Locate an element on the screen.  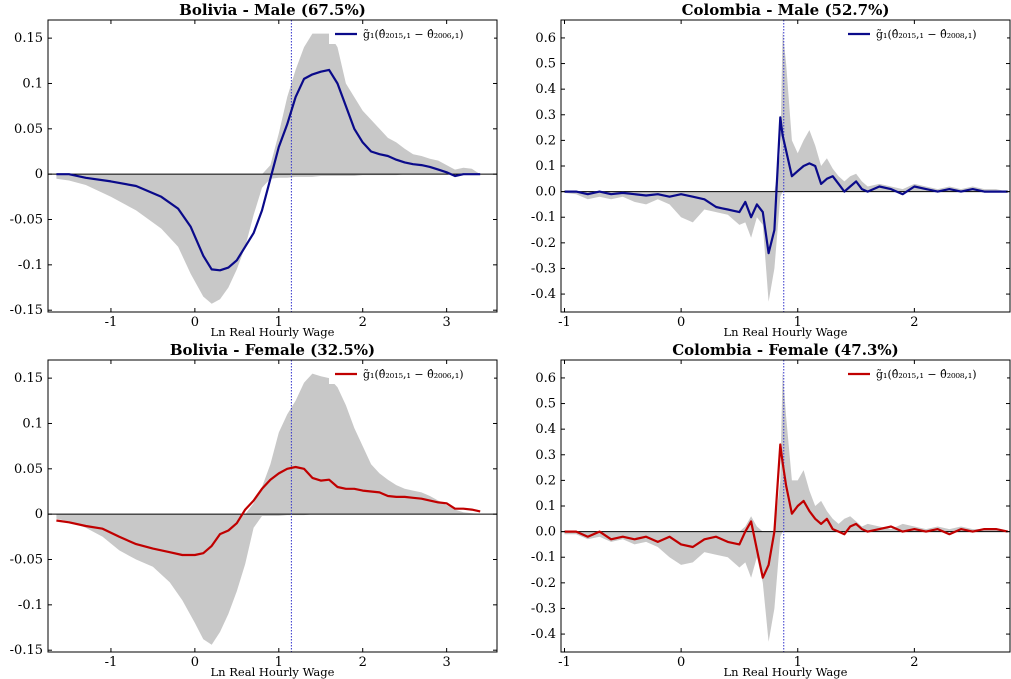
chart-title: Colombia - Male (52.7%) is located at coordinates (786, 10).